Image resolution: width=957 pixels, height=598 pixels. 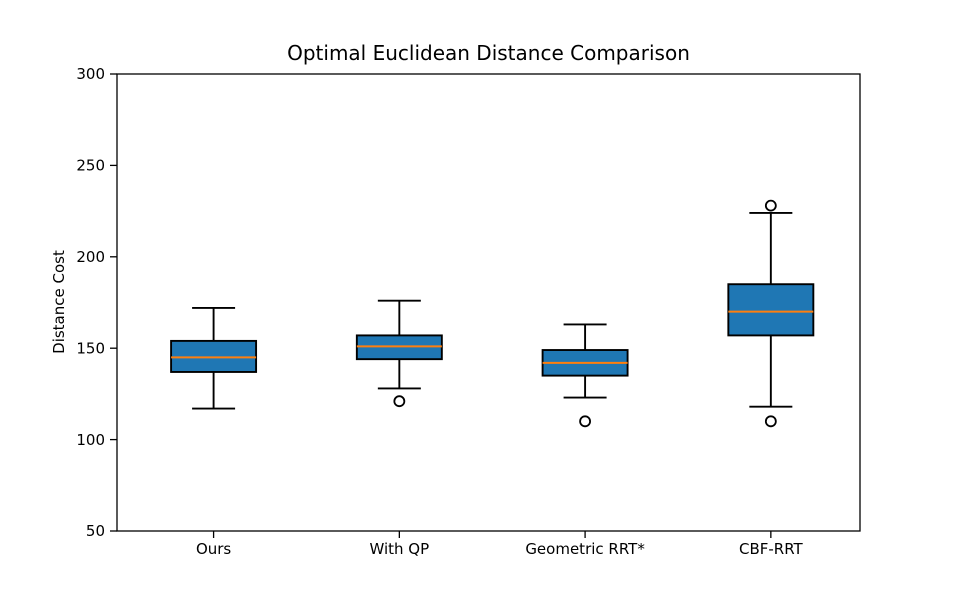 I want to click on chart-title: Optimal Euclidean Distance Comparison, so click(x=488, y=53).